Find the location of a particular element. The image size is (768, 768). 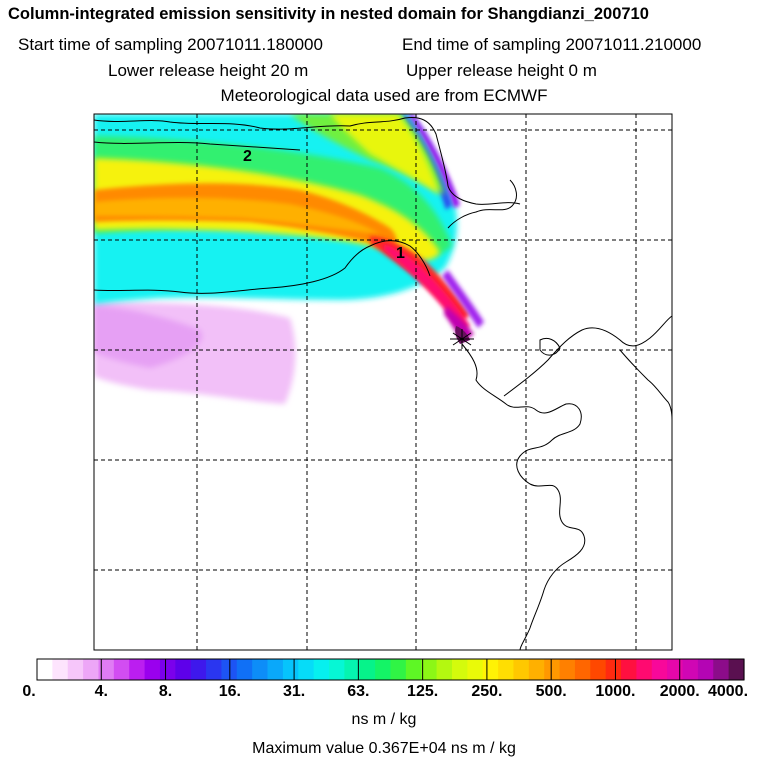

colorbar-tick-label: 63. is located at coordinates (358, 691).